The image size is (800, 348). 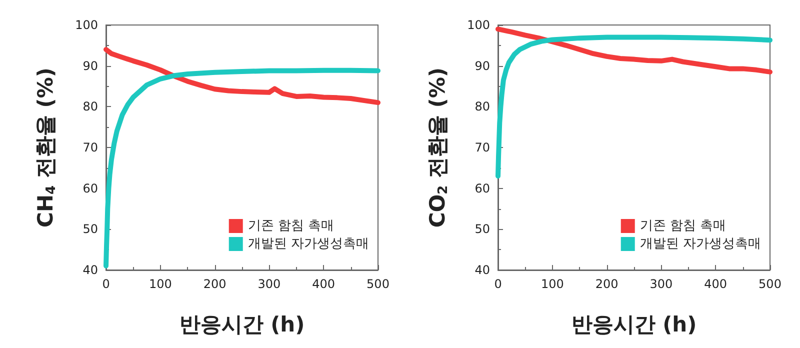 What do you see at coordinates (46, 148) in the screenshot?
I see `y-axis-title: CH4 전환율 (%)` at bounding box center [46, 148].